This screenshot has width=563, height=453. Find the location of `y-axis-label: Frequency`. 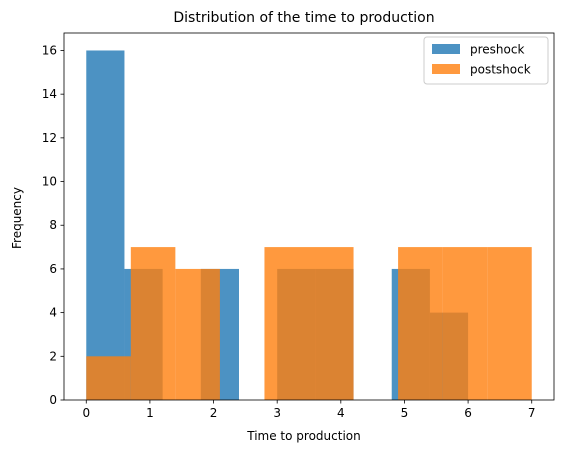

y-axis-label: Frequency is located at coordinates (17, 218).